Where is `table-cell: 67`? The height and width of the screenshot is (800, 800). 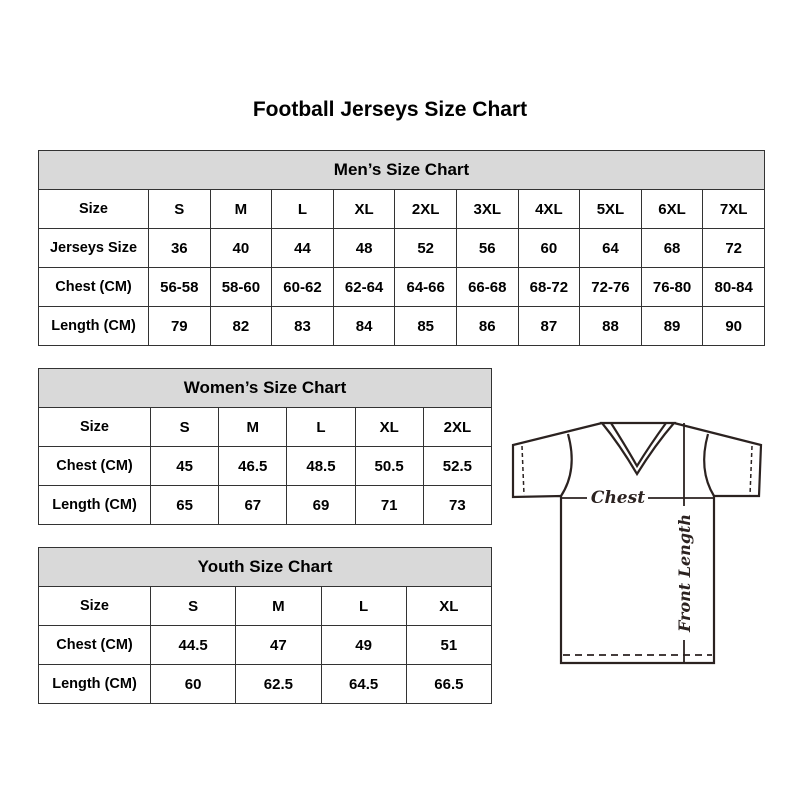 table-cell: 67 is located at coordinates (253, 505).